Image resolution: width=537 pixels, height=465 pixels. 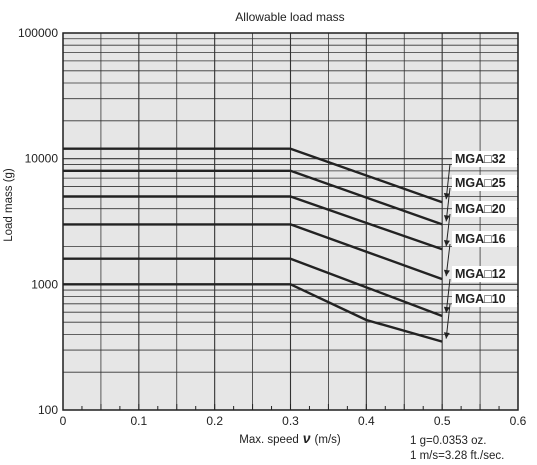 I want to click on series-label-mga12: MGA□12, so click(x=480, y=290).